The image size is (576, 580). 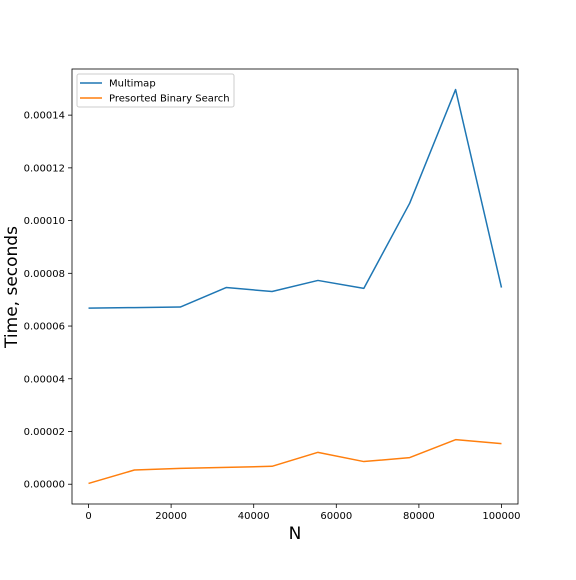 What do you see at coordinates (44, 274) in the screenshot?
I see `y-tick-label: 0.00008` at bounding box center [44, 274].